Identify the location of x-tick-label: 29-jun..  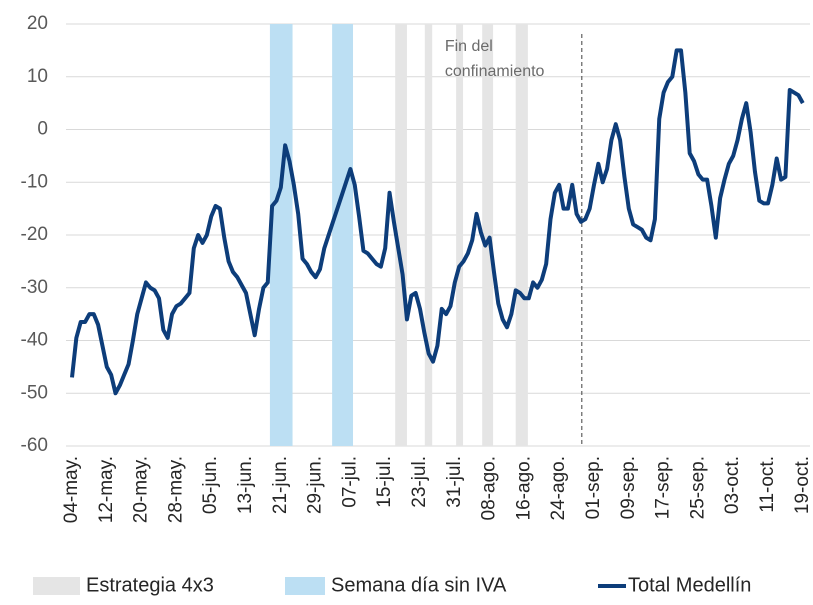
(315, 485).